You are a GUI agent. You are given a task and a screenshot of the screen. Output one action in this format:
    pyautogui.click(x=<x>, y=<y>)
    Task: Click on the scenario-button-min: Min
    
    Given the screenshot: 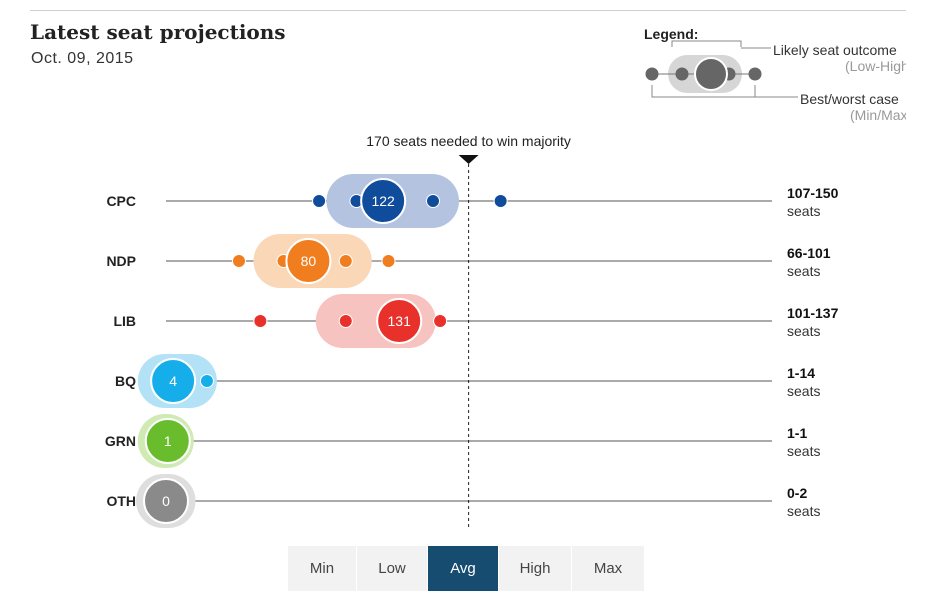 What is the action you would take?
    pyautogui.click(x=322, y=568)
    